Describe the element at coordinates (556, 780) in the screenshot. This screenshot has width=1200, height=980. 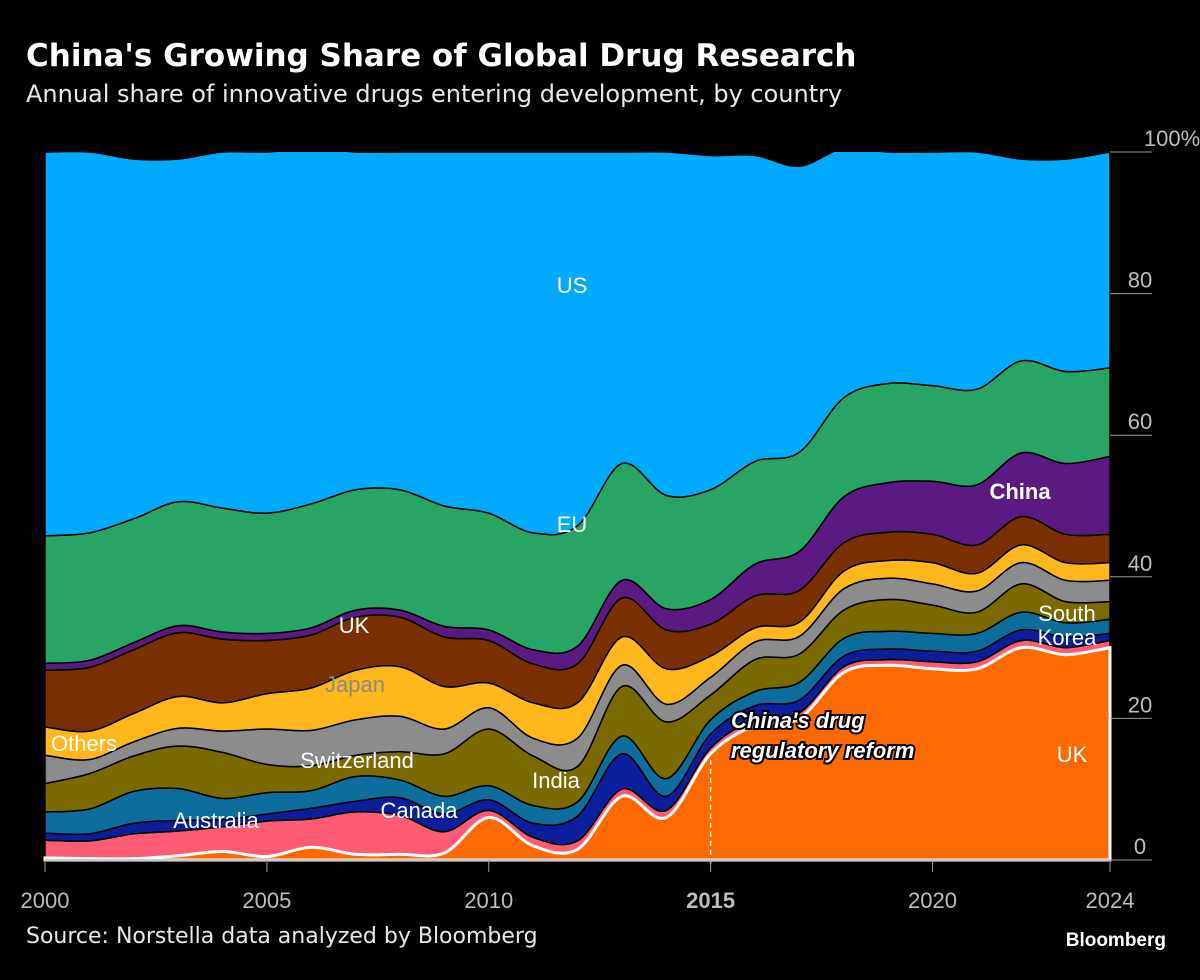
I see `series-label-india: India` at that location.